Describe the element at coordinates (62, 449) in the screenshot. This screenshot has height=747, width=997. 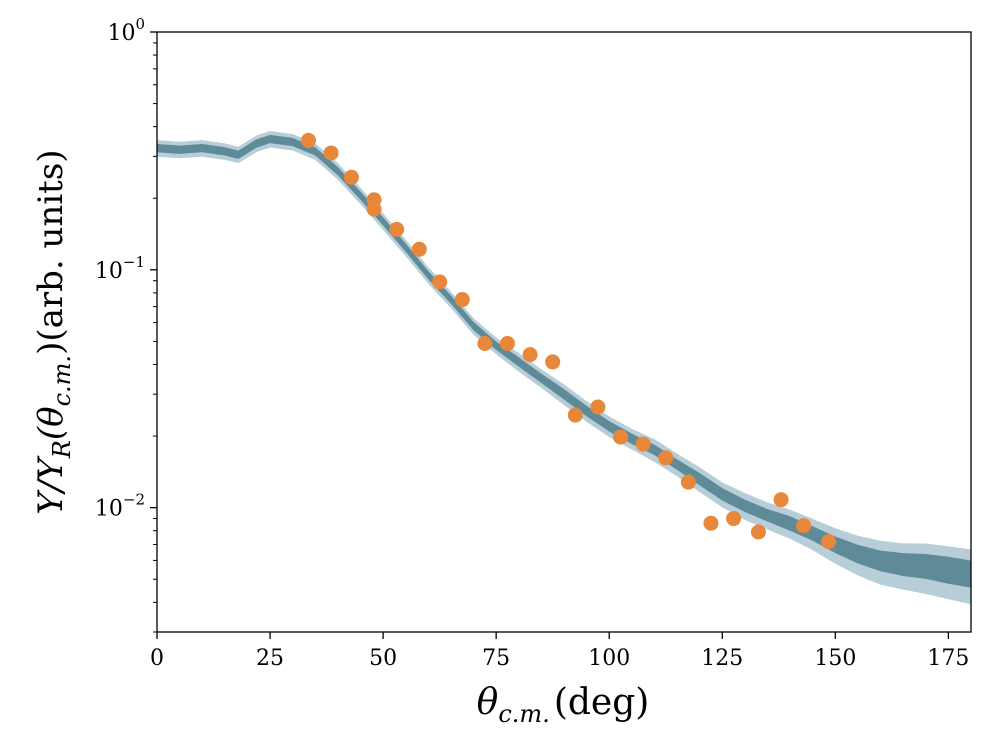
I see `y-label-sub-r: R` at that location.